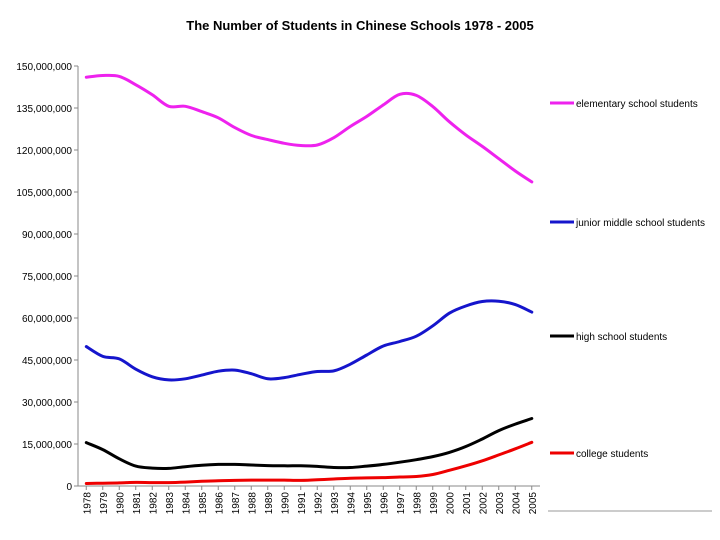 Image resolution: width=720 pixels, height=540 pixels. What do you see at coordinates (318, 503) in the screenshot?
I see `x-tick-label: 1992` at bounding box center [318, 503].